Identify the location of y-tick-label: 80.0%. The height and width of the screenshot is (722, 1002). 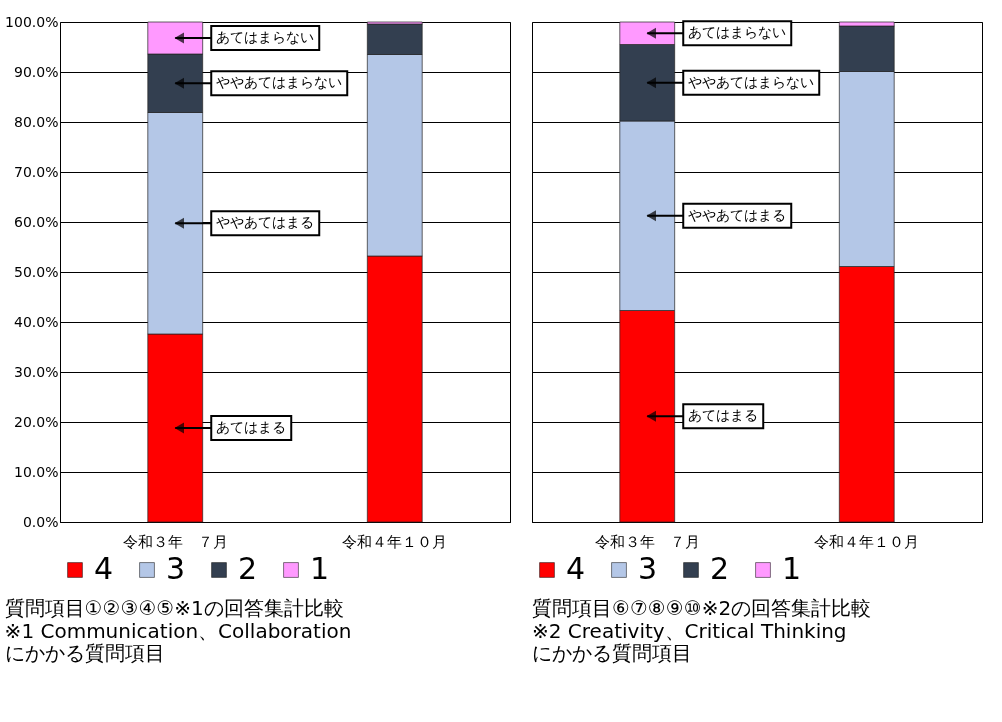
(36, 121).